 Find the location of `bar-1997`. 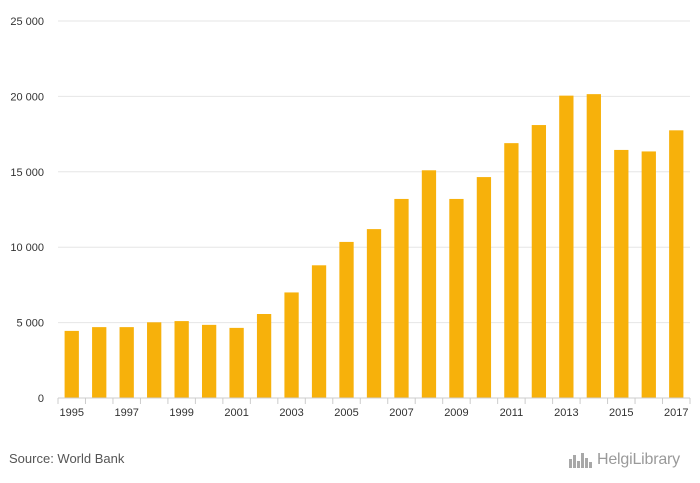

bar-1997 is located at coordinates (126, 362).